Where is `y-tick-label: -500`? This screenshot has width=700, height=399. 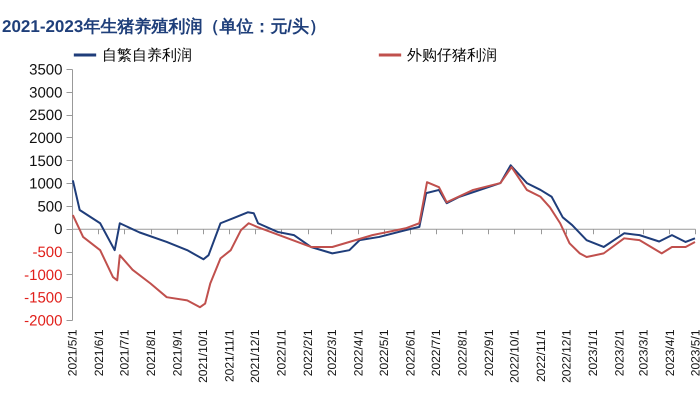
y-tick-label: -500 is located at coordinates (47, 253).